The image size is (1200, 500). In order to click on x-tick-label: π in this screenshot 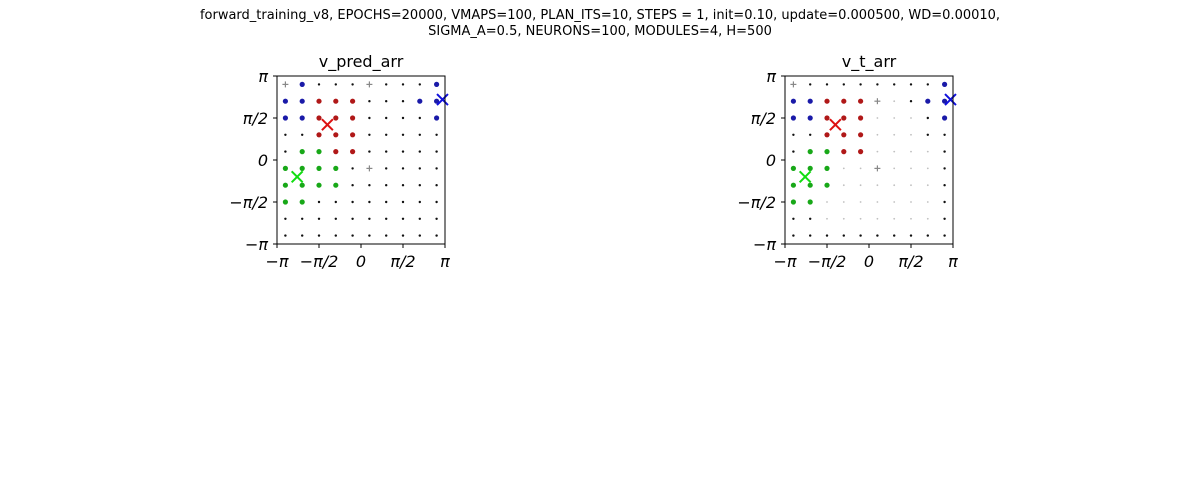, I will do `click(953, 261)`.